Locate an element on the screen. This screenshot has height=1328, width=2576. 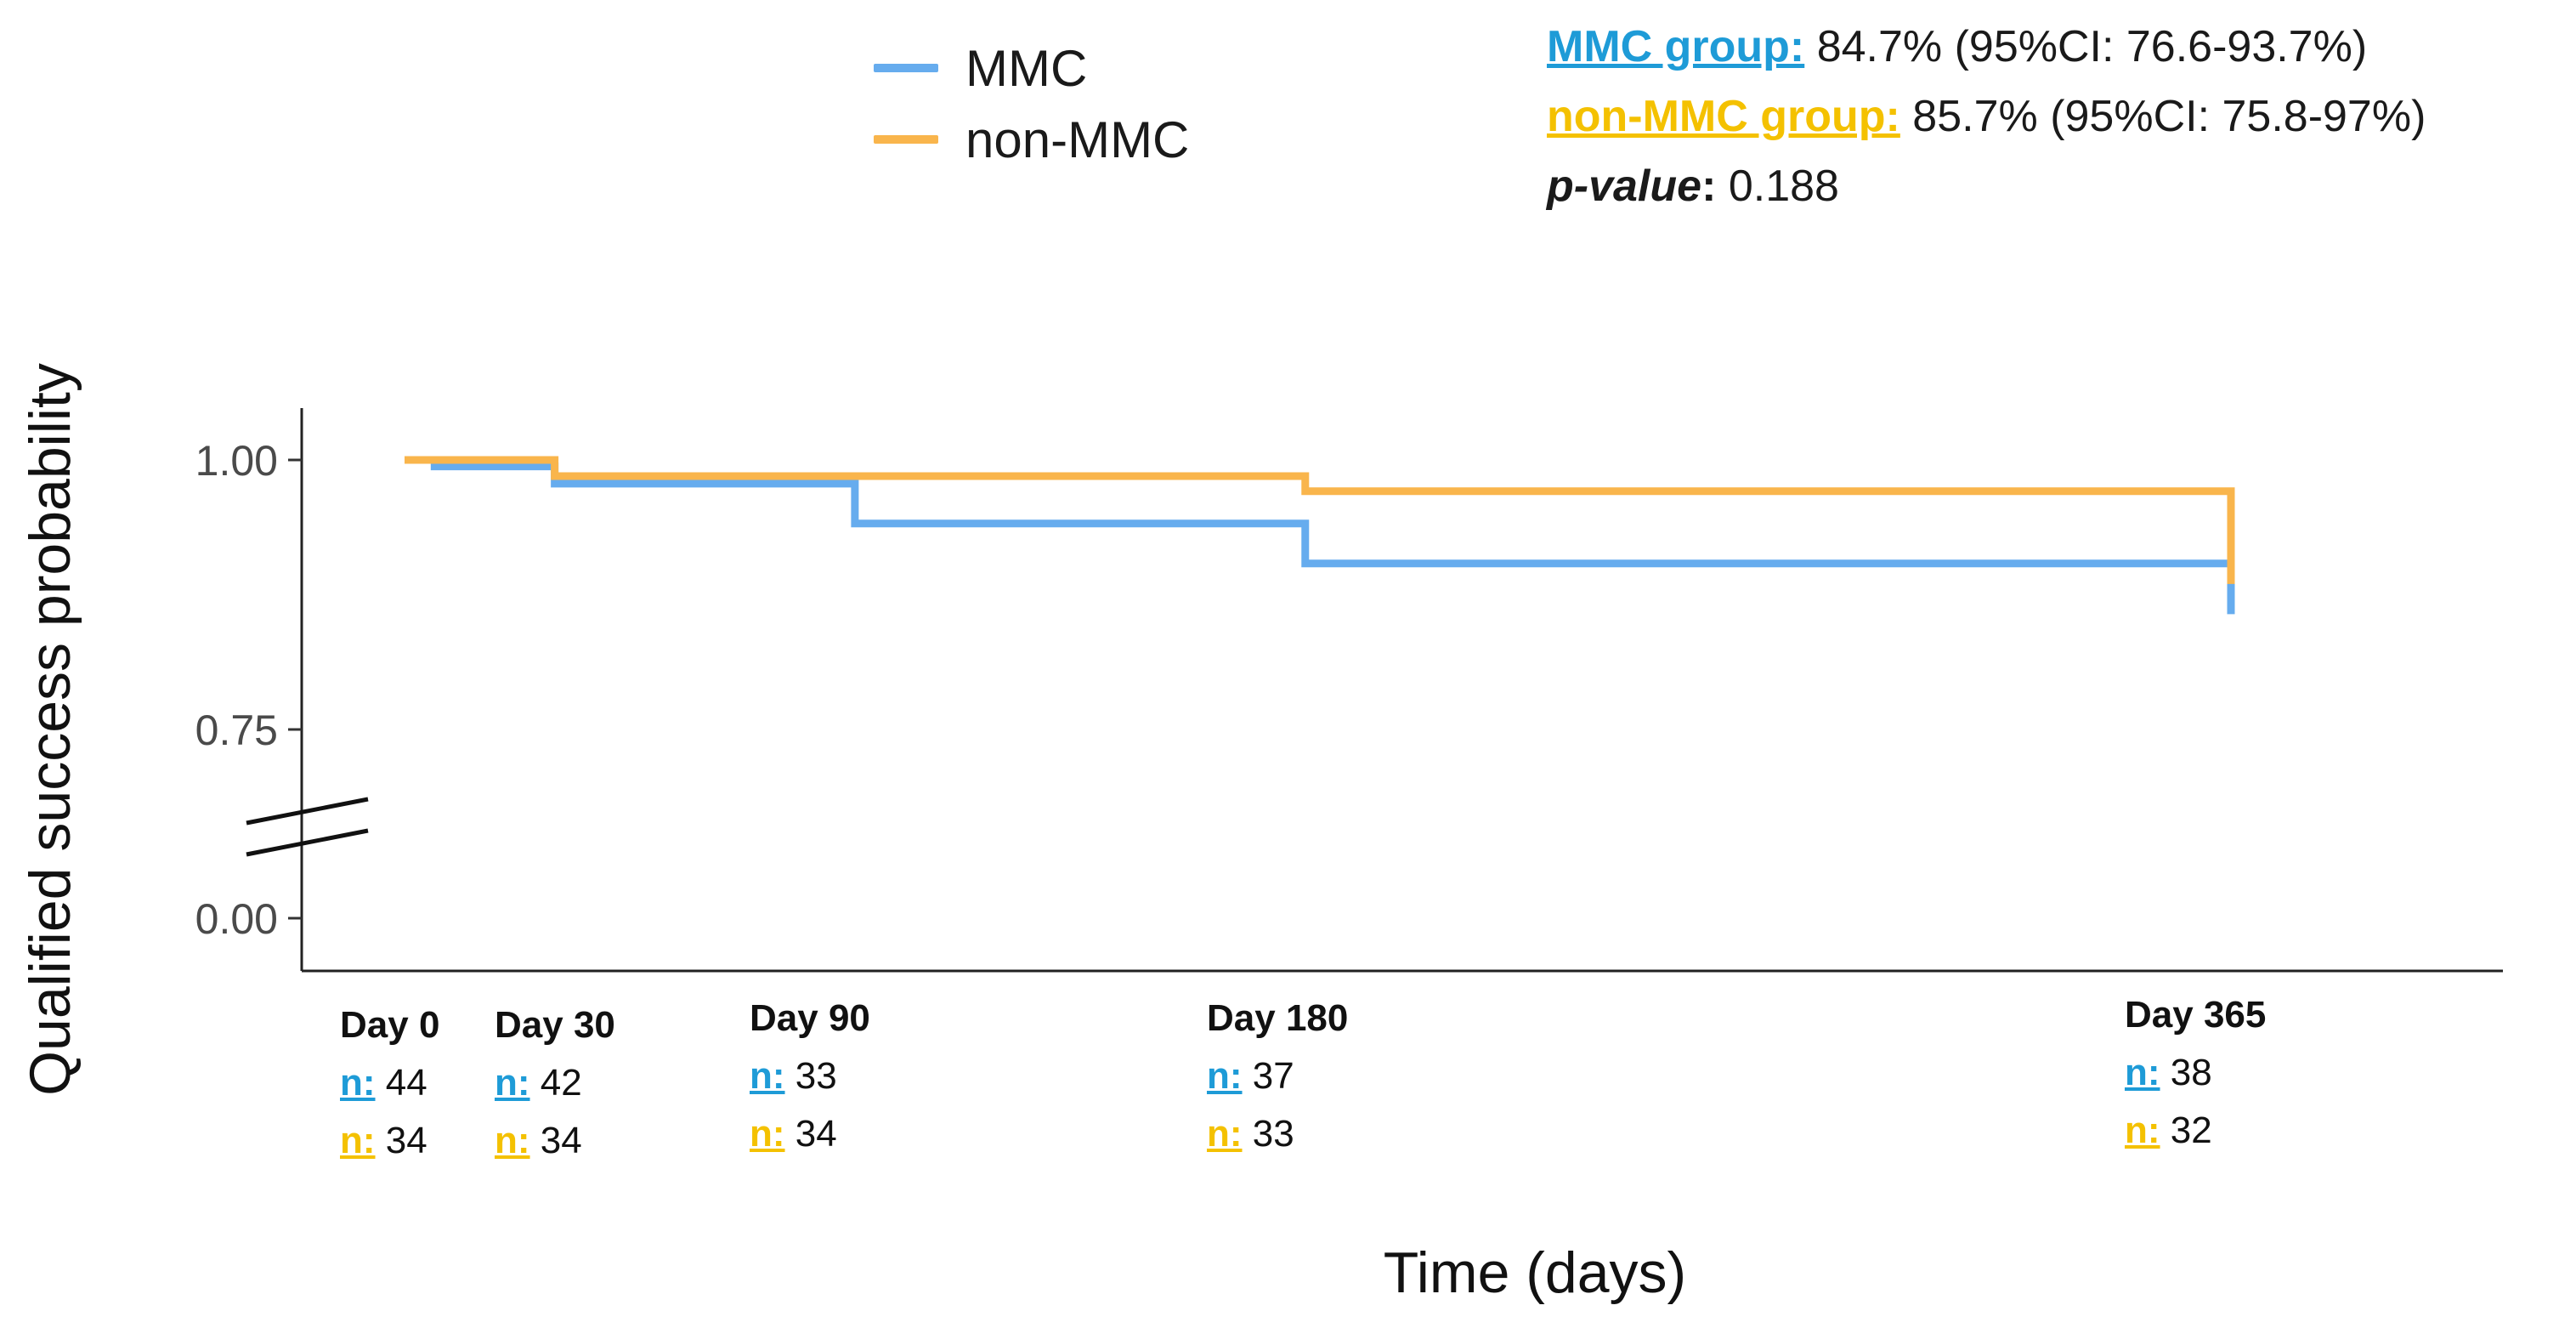
risk-mmc-row: n: 33 is located at coordinates (810, 1076).